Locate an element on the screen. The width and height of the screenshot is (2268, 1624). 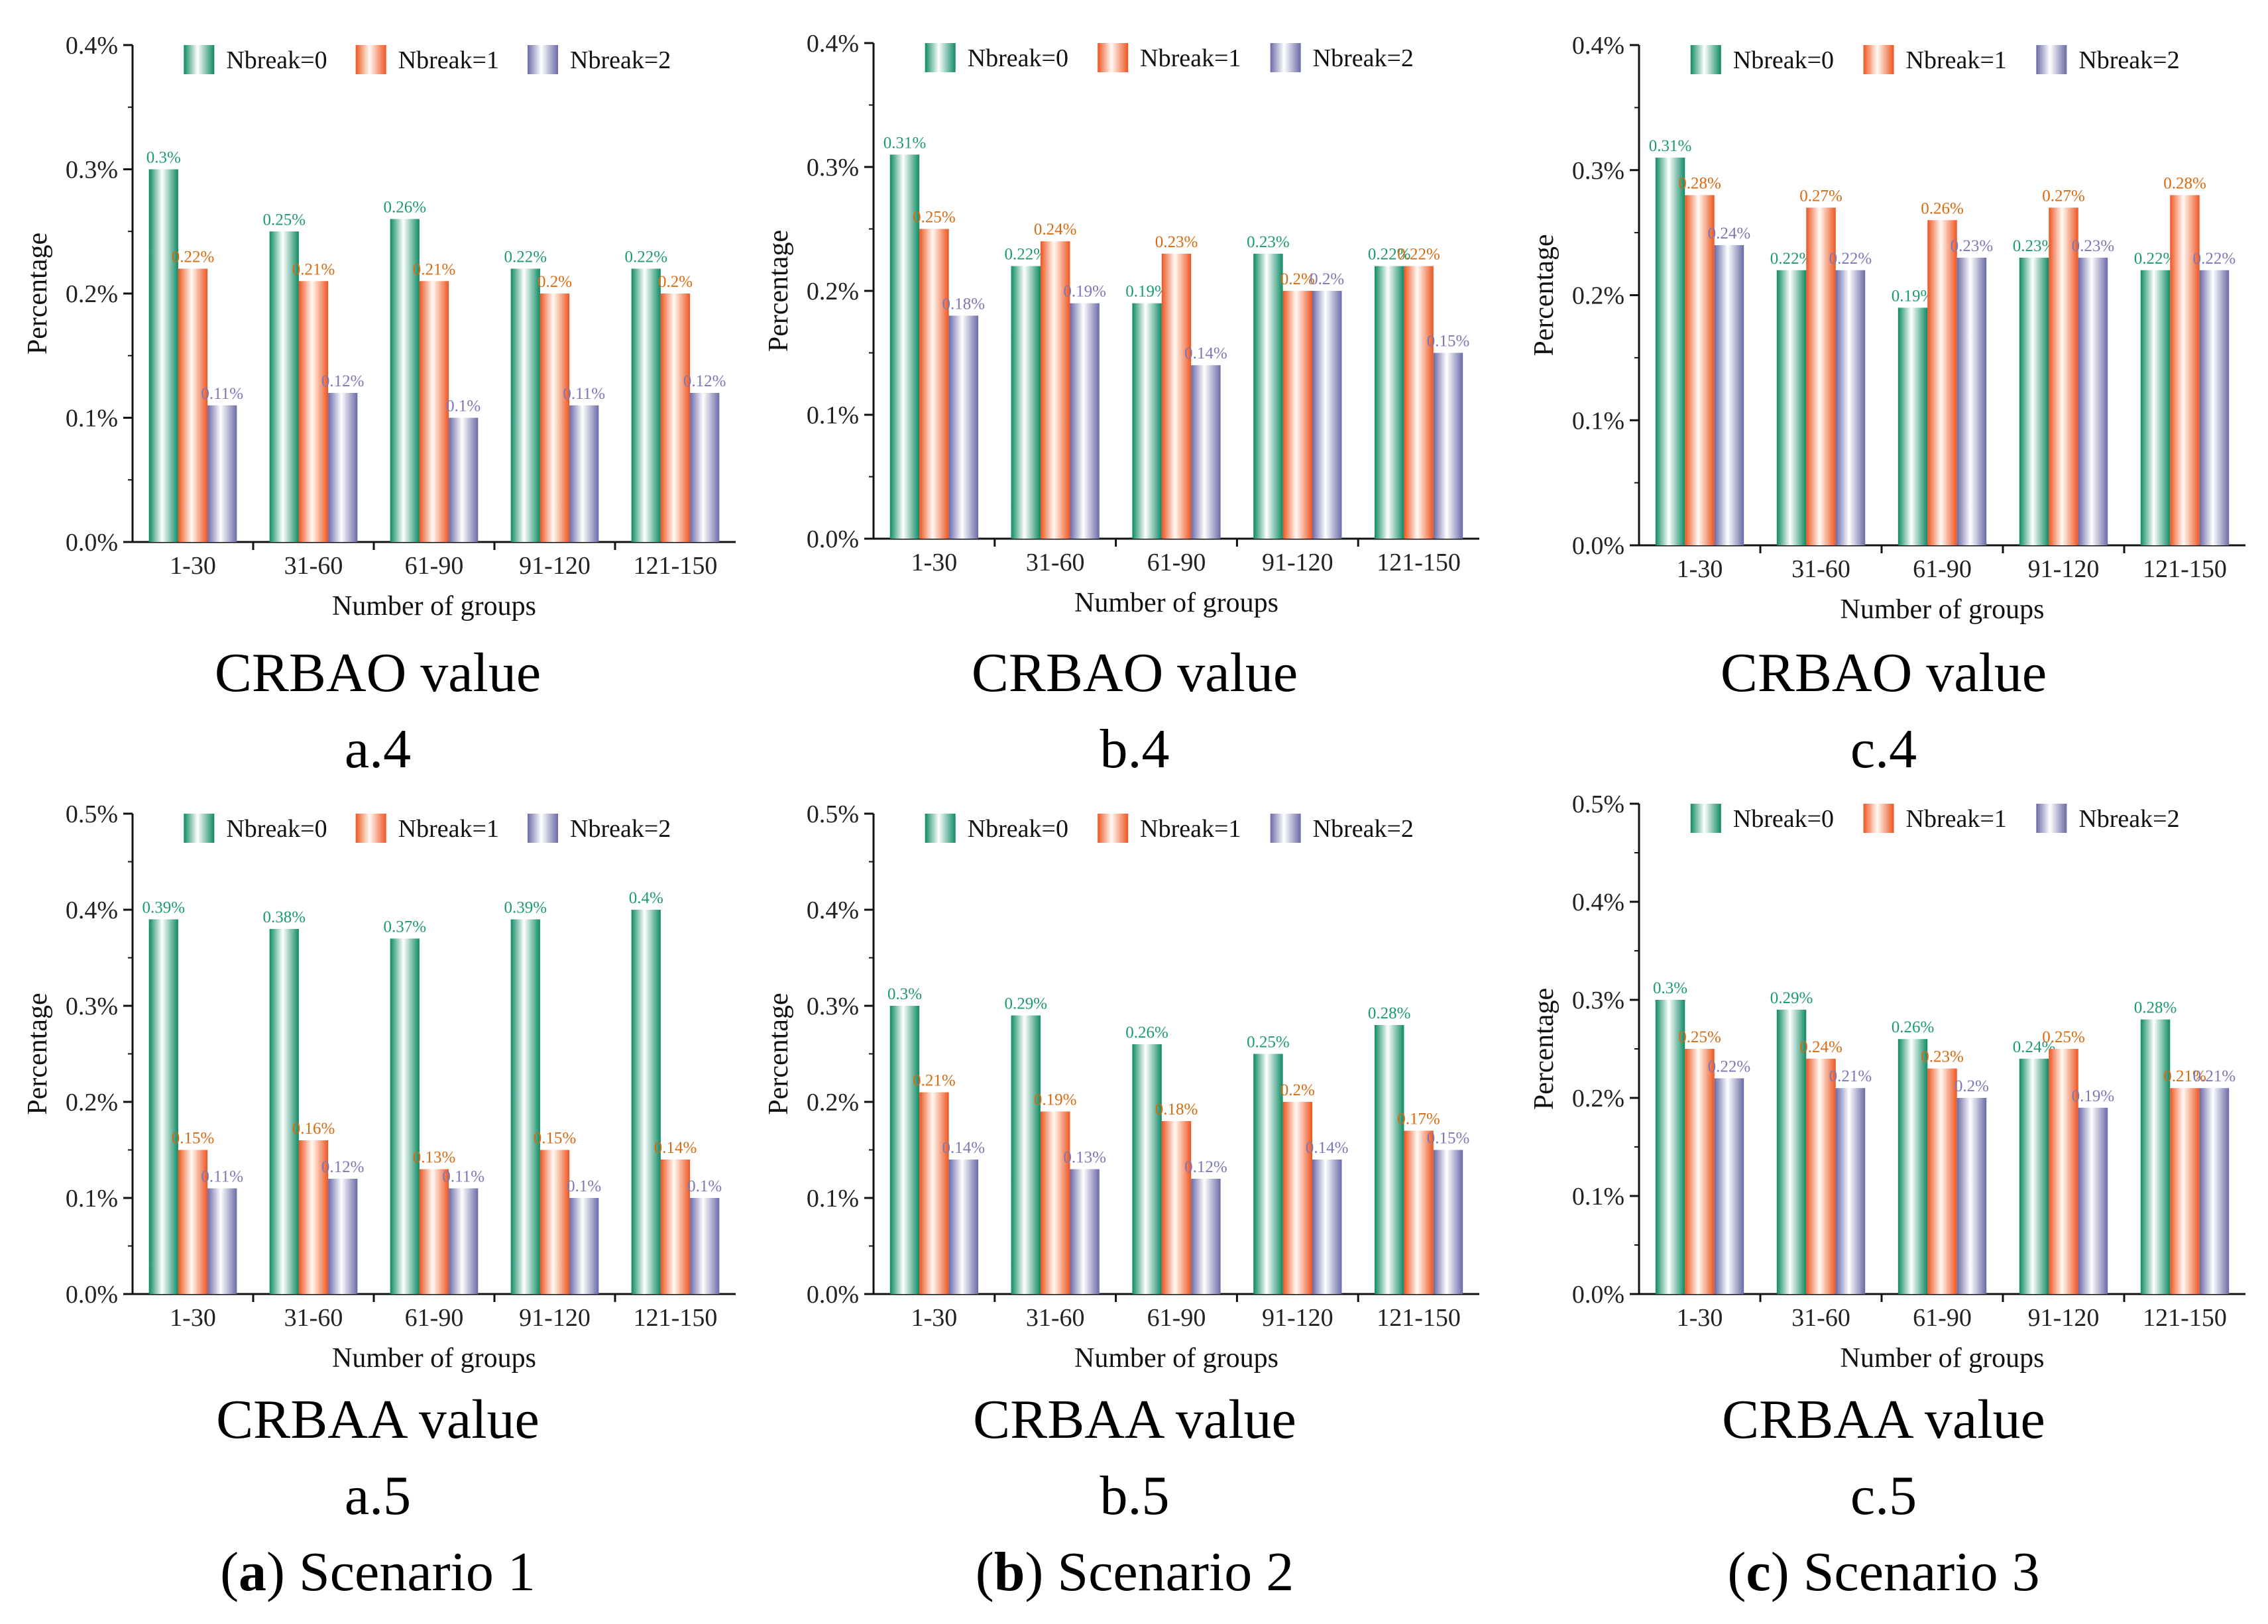
data-label-nbreak1: 0.28% is located at coordinates (1699, 184).